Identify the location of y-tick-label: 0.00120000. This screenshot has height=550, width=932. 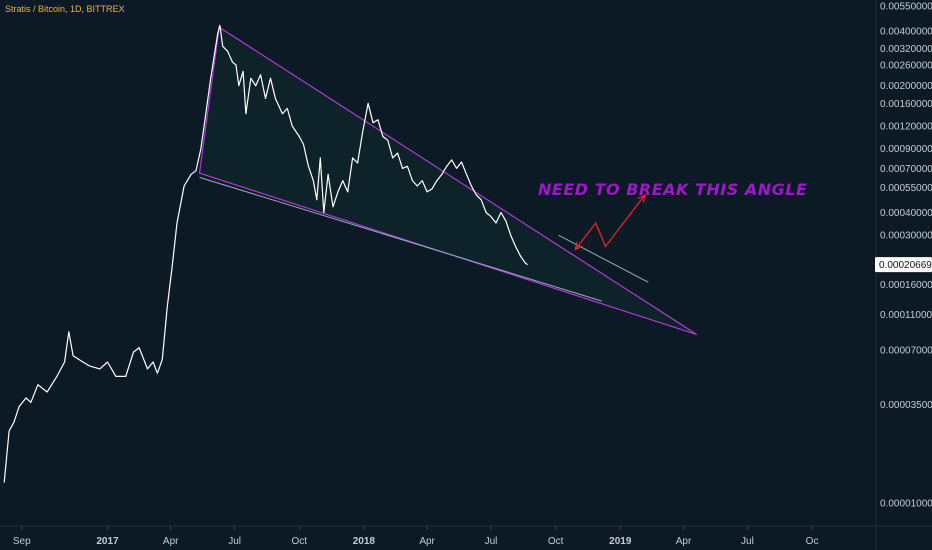
(906, 127).